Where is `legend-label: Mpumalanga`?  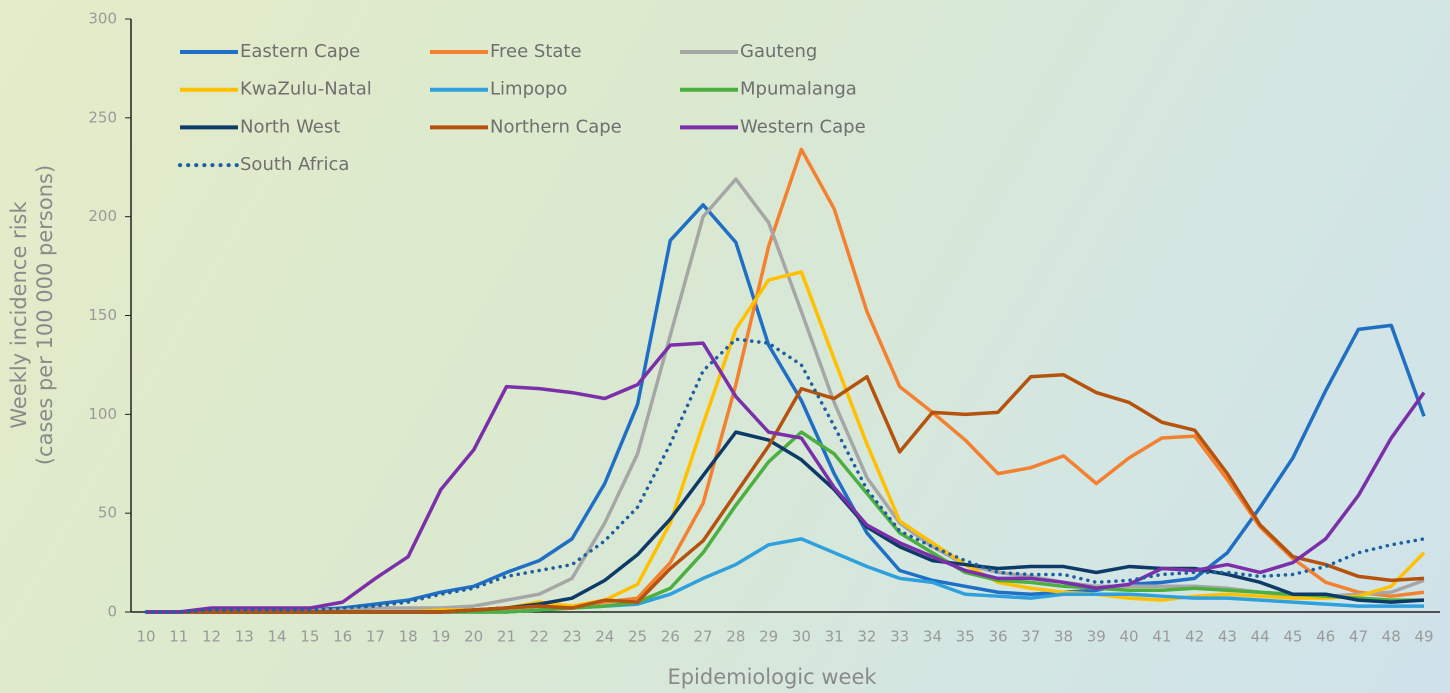
legend-label: Mpumalanga is located at coordinates (798, 89).